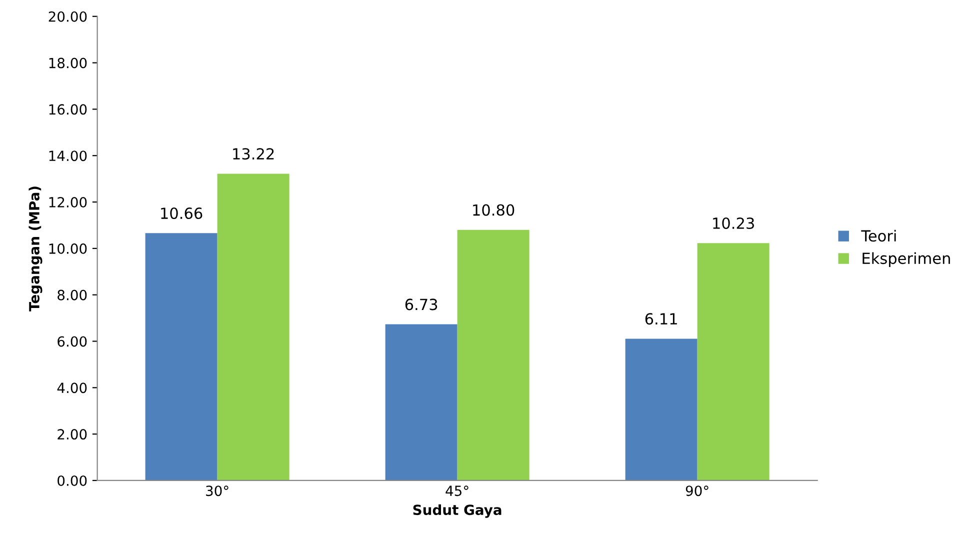 This screenshot has height=546, width=973. Describe the element at coordinates (457, 491) in the screenshot. I see `x-tick-label: 45°` at that location.